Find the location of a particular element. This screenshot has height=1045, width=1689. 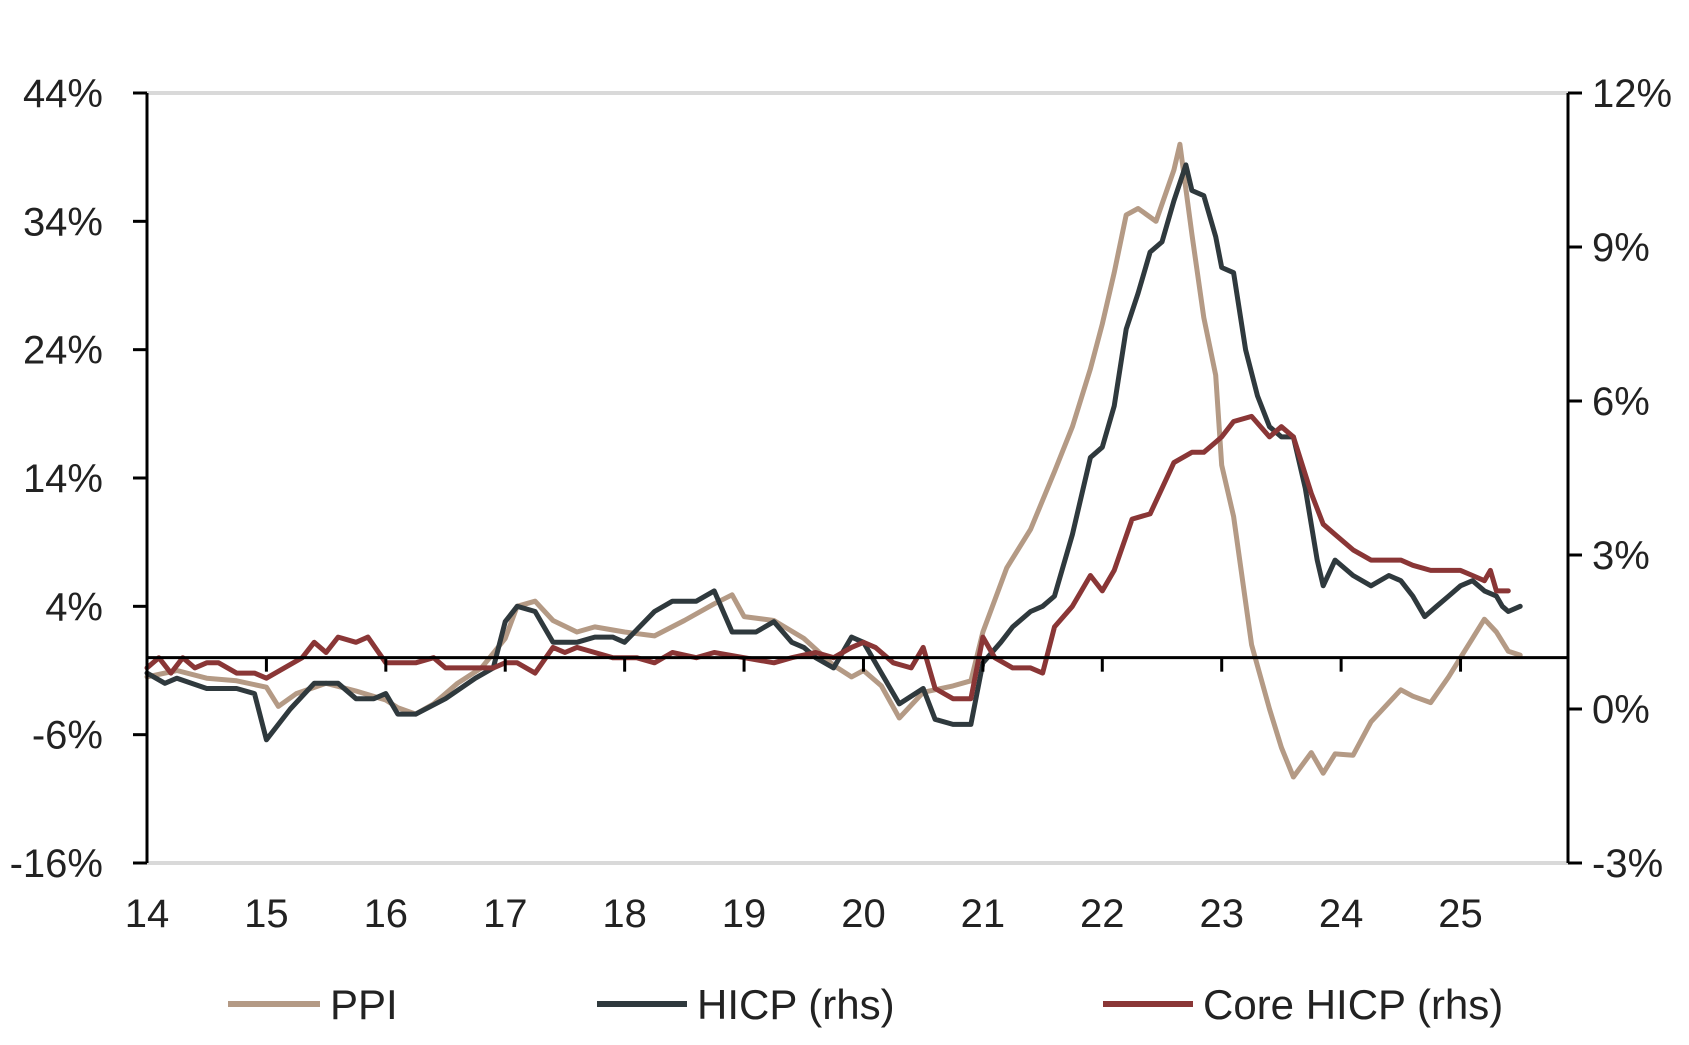

x-axis-tick-label: 22 is located at coordinates (1102, 914).